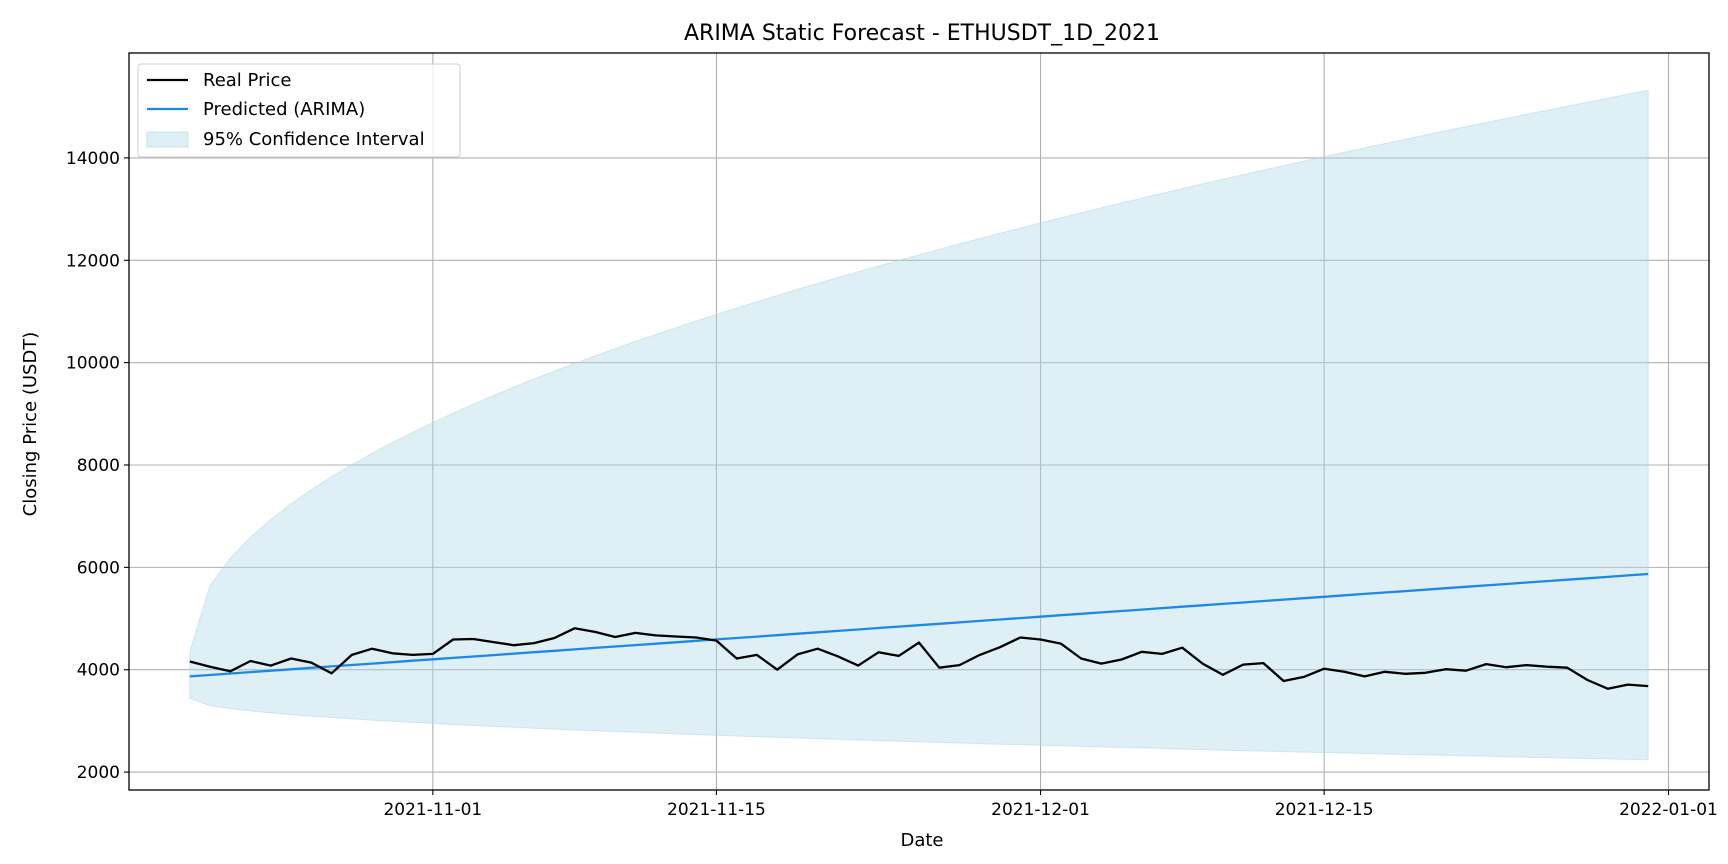  I want to click on predicted-arima-line, so click(919, 625).